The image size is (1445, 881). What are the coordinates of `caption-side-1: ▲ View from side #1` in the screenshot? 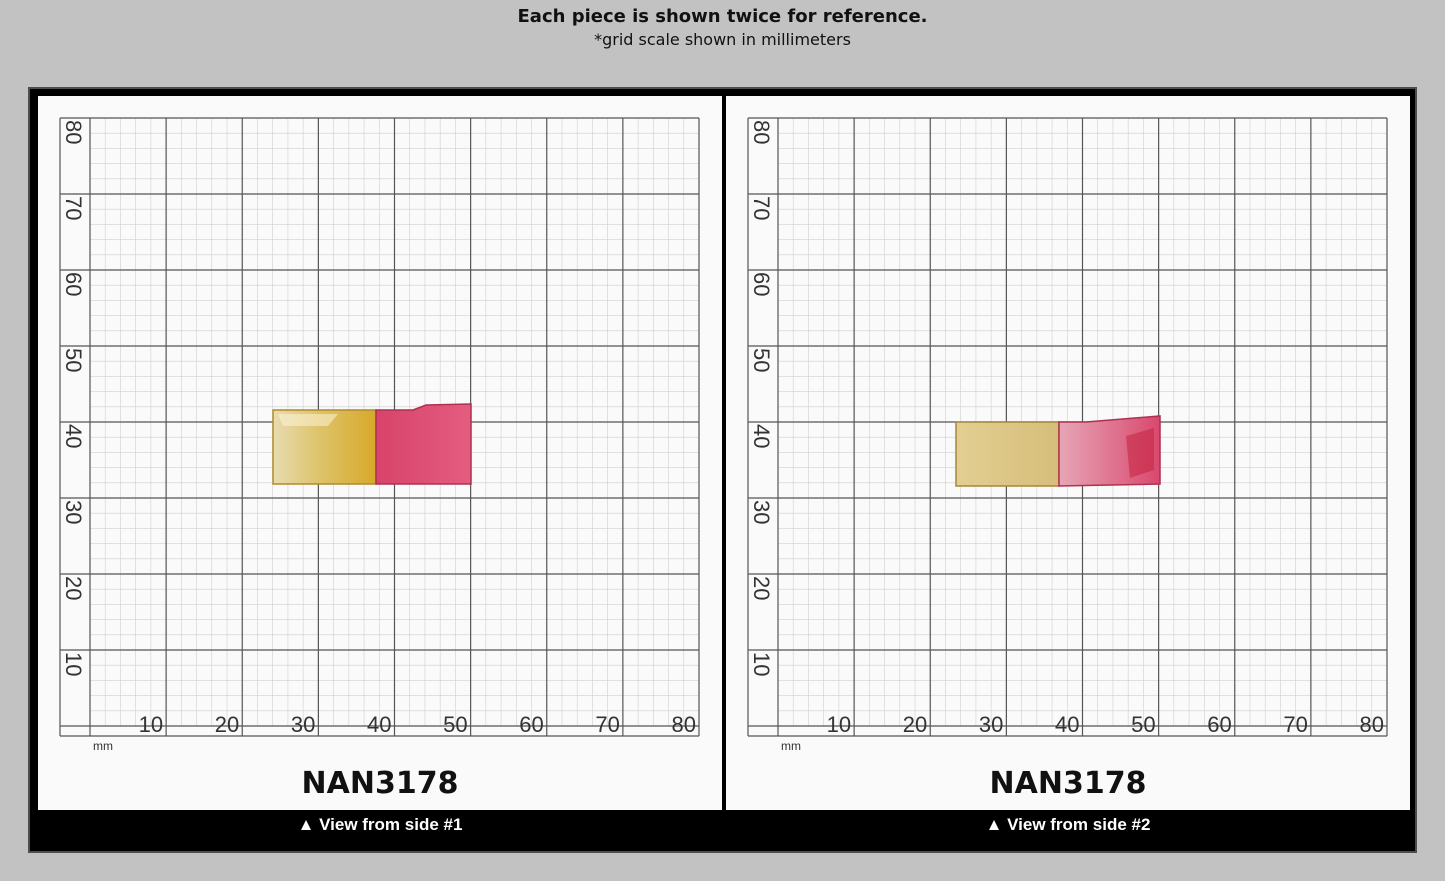 It's located at (380, 824).